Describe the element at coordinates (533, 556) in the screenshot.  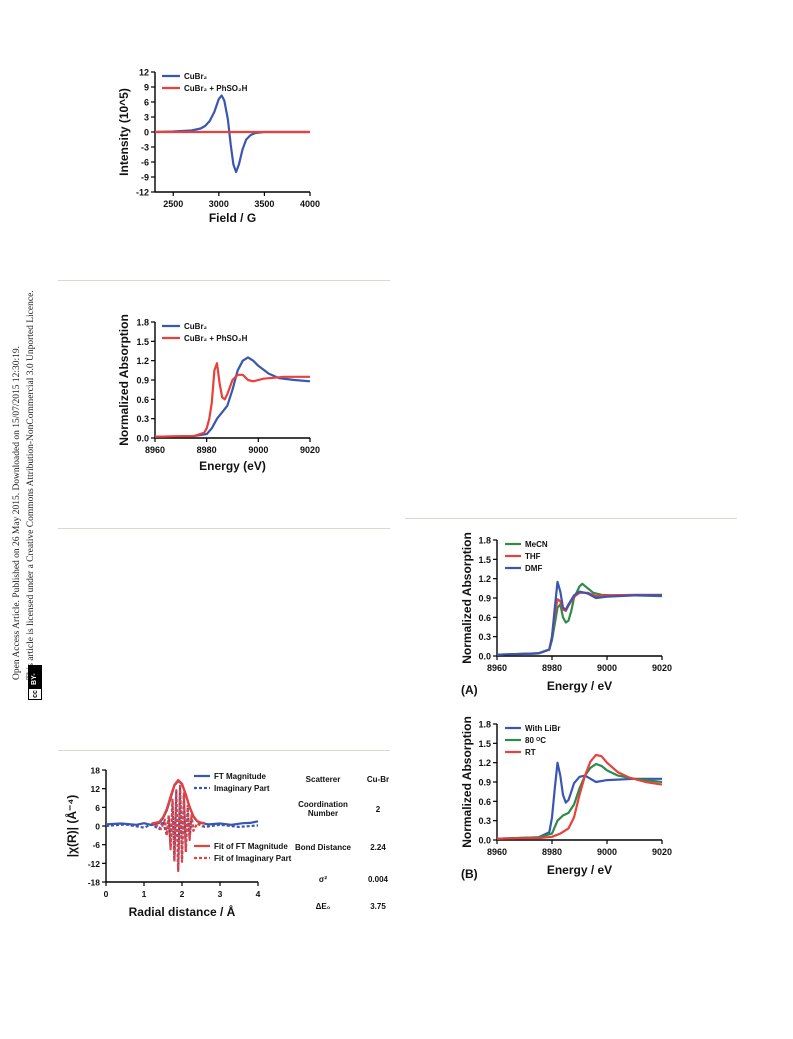
I see `legend-label: THF` at that location.